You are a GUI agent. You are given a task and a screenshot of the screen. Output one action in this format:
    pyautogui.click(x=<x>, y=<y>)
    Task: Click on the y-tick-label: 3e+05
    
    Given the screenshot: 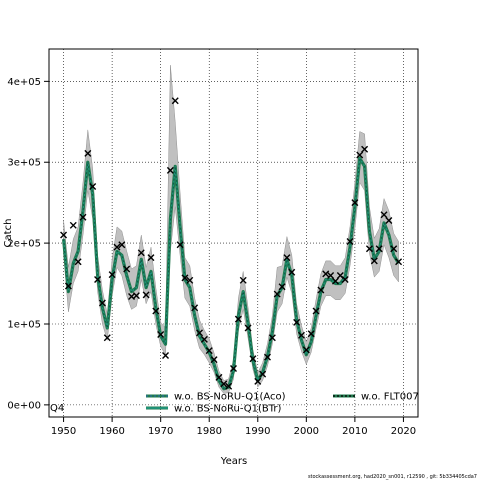 What is the action you would take?
    pyautogui.click(x=24, y=163)
    